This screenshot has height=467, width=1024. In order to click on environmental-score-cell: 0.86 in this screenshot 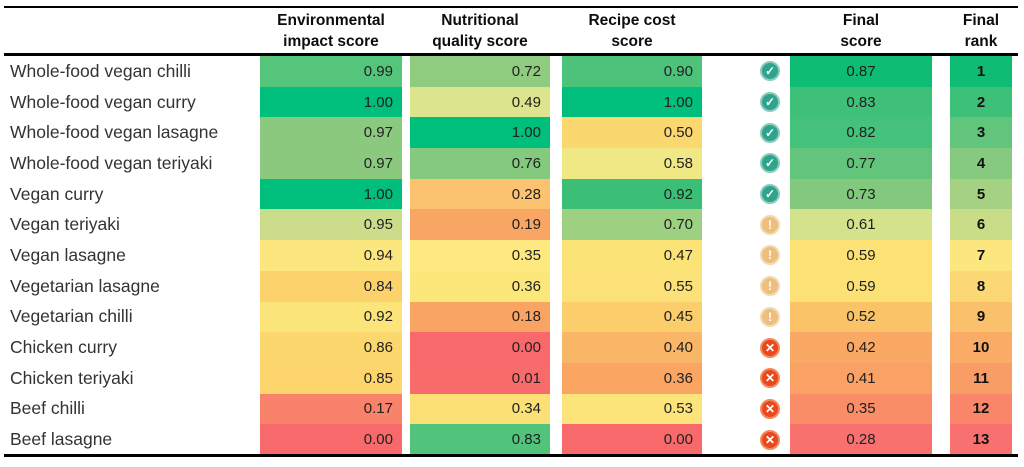, I will do `click(331, 347)`.